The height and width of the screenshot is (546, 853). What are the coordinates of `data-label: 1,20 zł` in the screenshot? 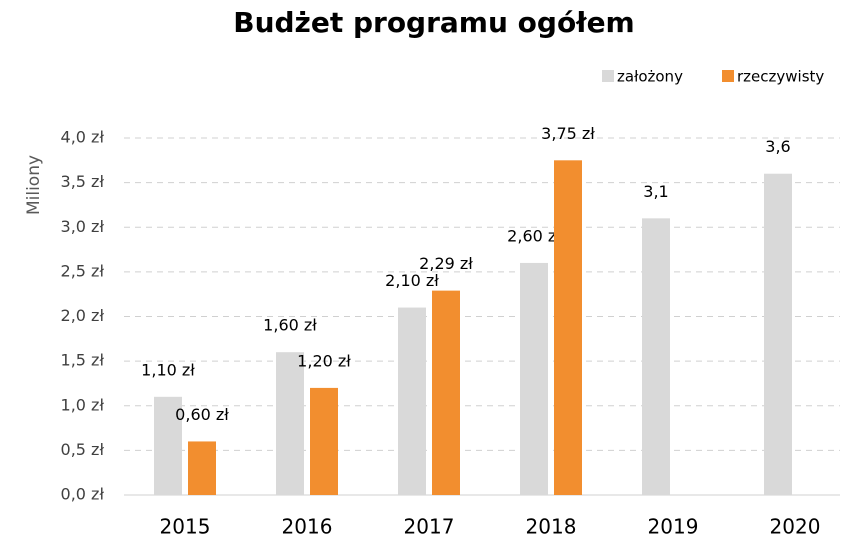 It's located at (324, 360).